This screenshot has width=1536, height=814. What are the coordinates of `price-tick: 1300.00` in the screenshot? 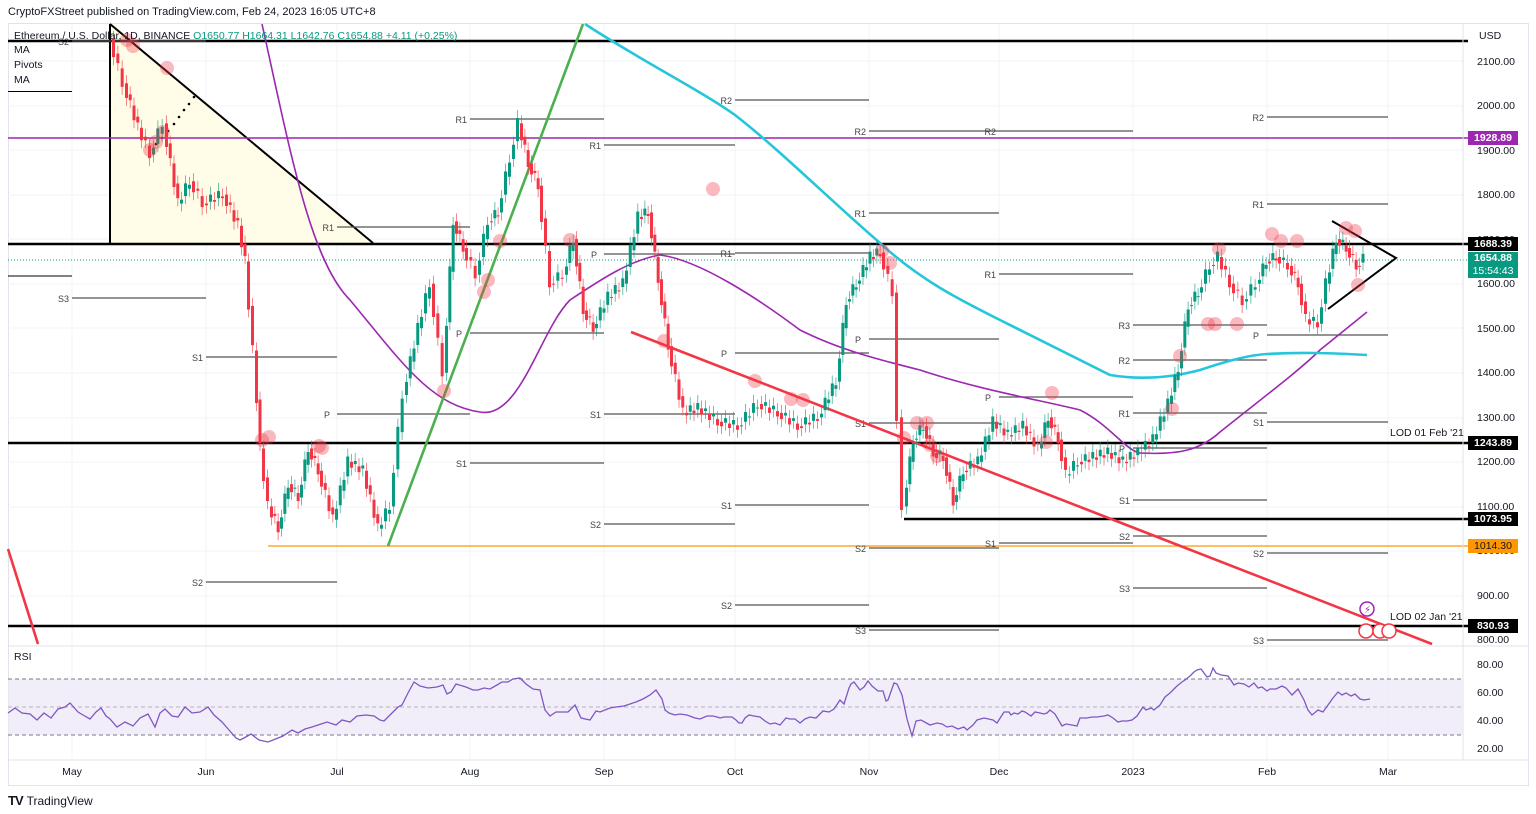 It's located at (1496, 418).